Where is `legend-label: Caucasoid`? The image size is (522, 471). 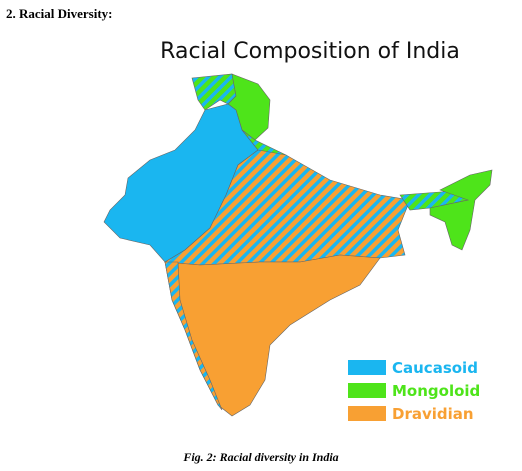 legend-label: Caucasoid is located at coordinates (435, 368).